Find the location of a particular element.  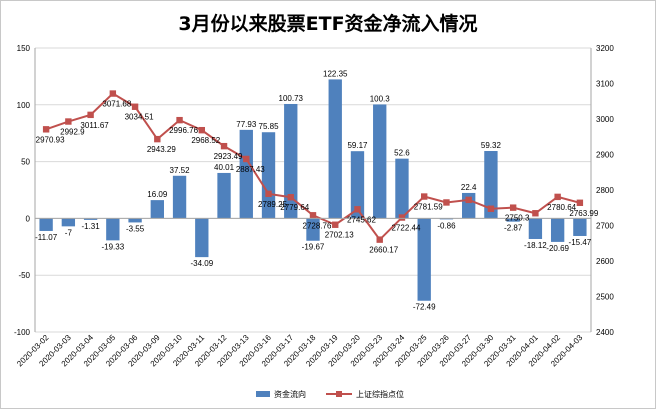

right-tick-label: 3000 is located at coordinates (605, 119).